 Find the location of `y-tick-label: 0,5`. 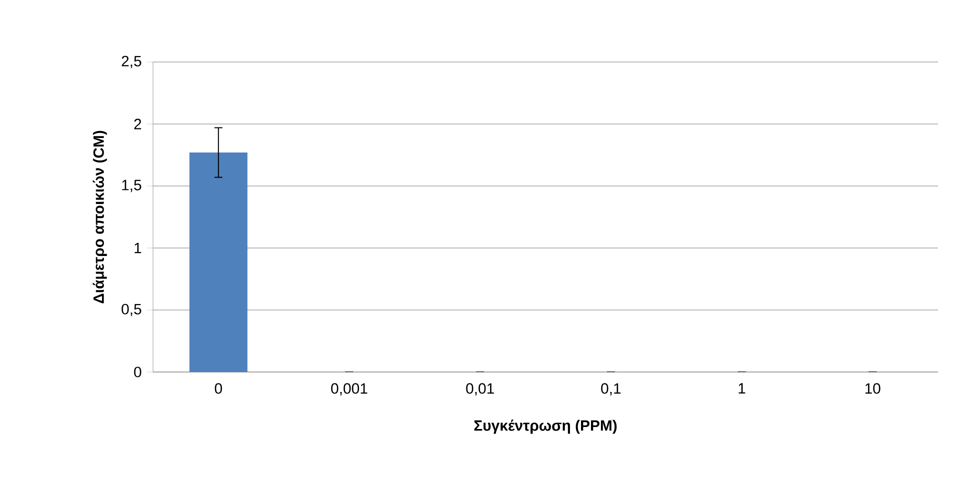

y-tick-label: 0,5 is located at coordinates (132, 310).